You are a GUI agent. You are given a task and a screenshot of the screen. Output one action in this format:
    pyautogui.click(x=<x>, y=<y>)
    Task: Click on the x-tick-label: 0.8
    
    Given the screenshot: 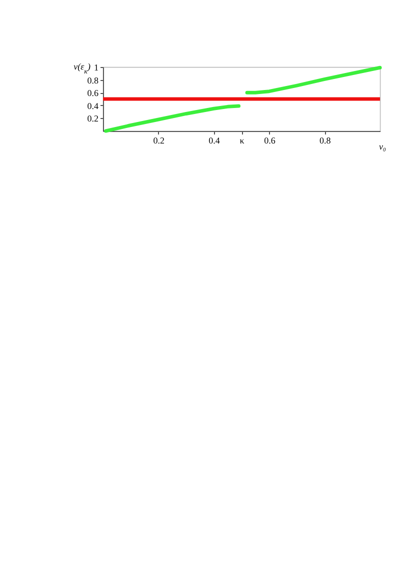 What is the action you would take?
    pyautogui.click(x=325, y=141)
    